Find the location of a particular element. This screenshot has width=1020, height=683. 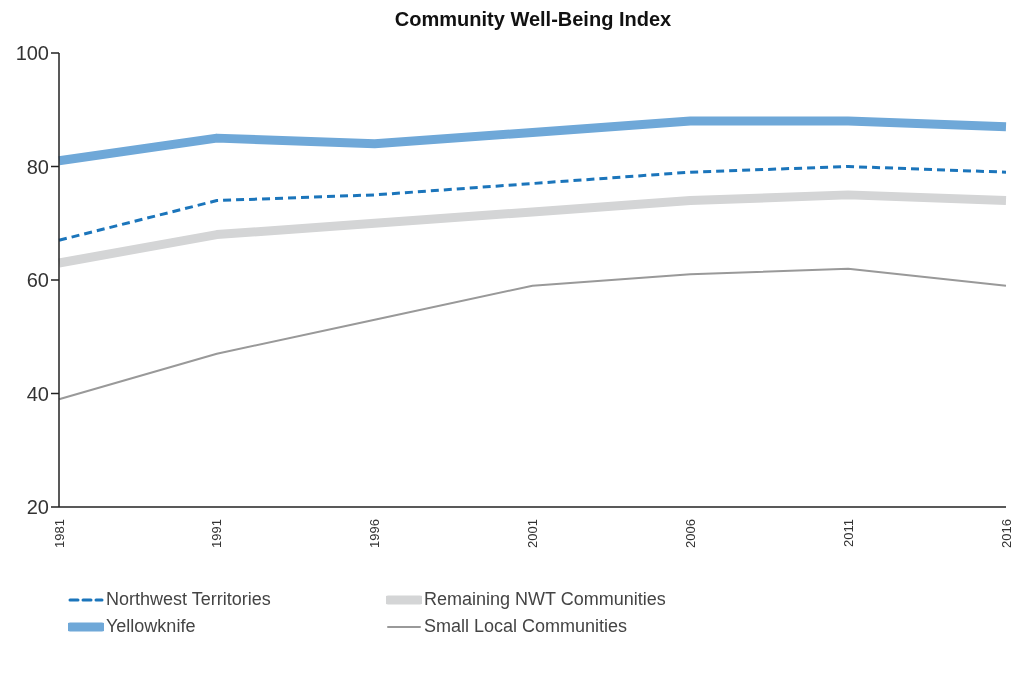

y-tick-label: 100 is located at coordinates (32, 53).